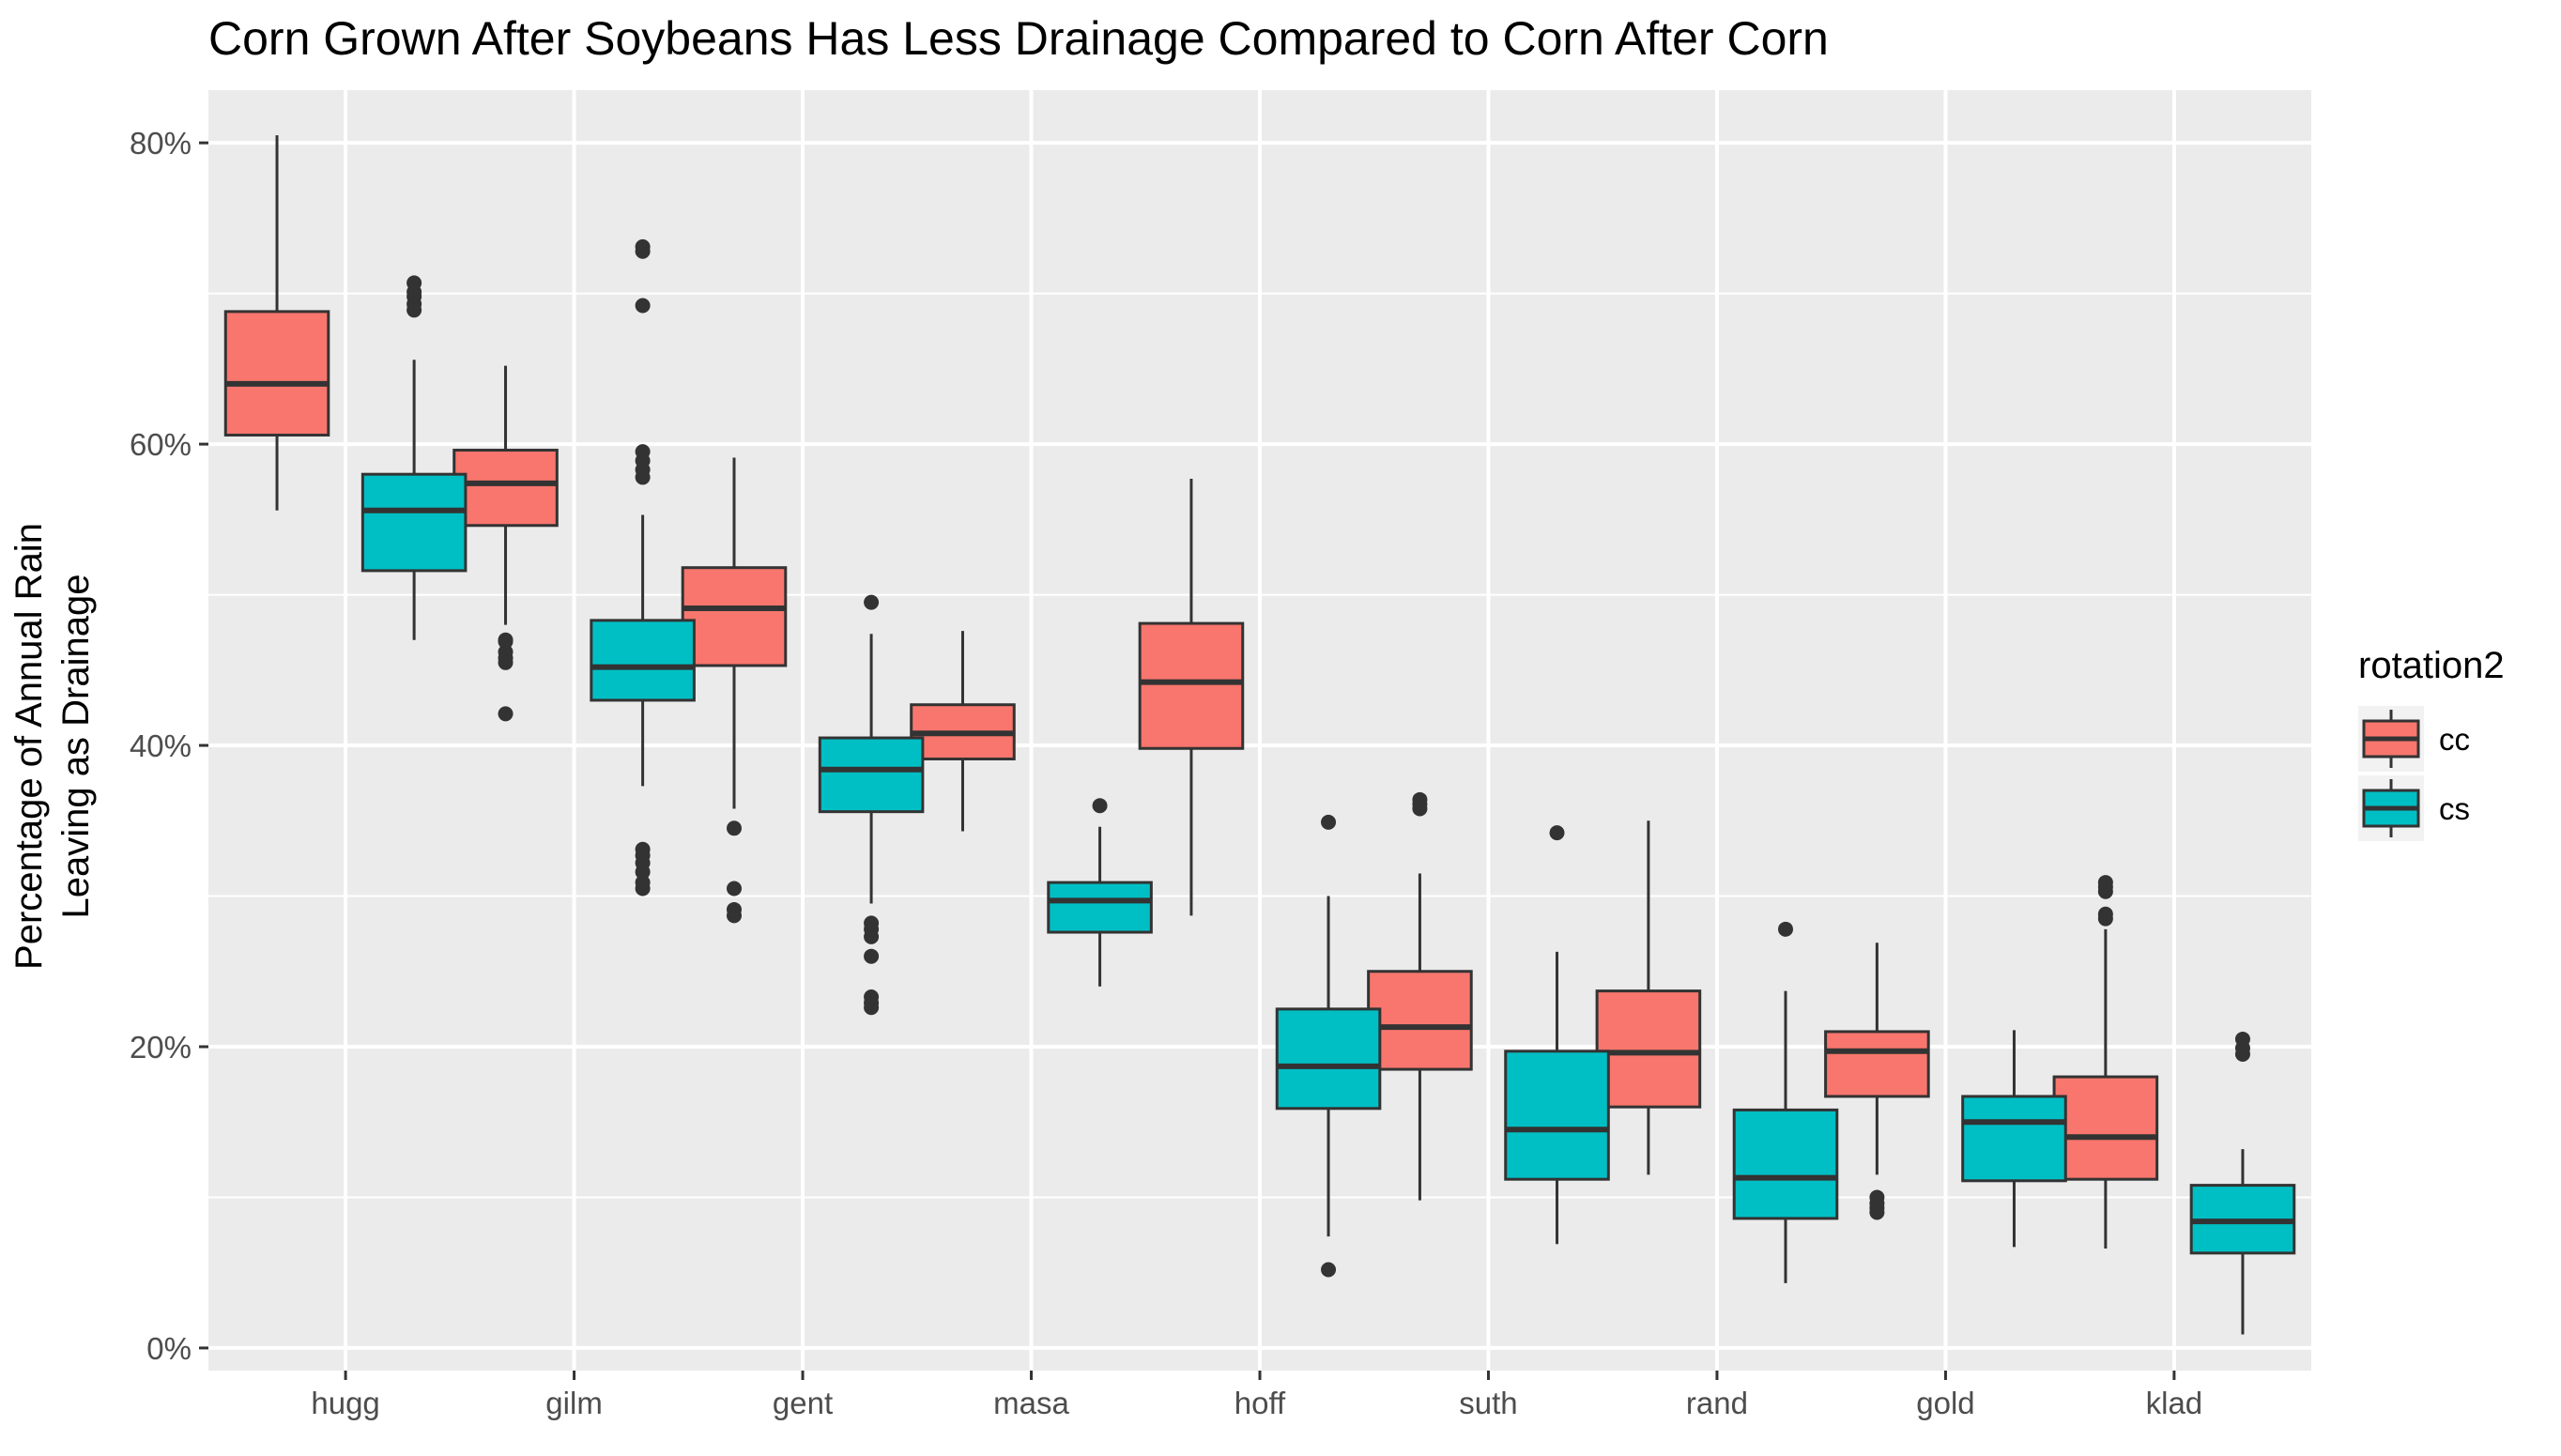 Image resolution: width=2561 pixels, height=1456 pixels. What do you see at coordinates (735, 690) in the screenshot?
I see `box-cc-gent` at bounding box center [735, 690].